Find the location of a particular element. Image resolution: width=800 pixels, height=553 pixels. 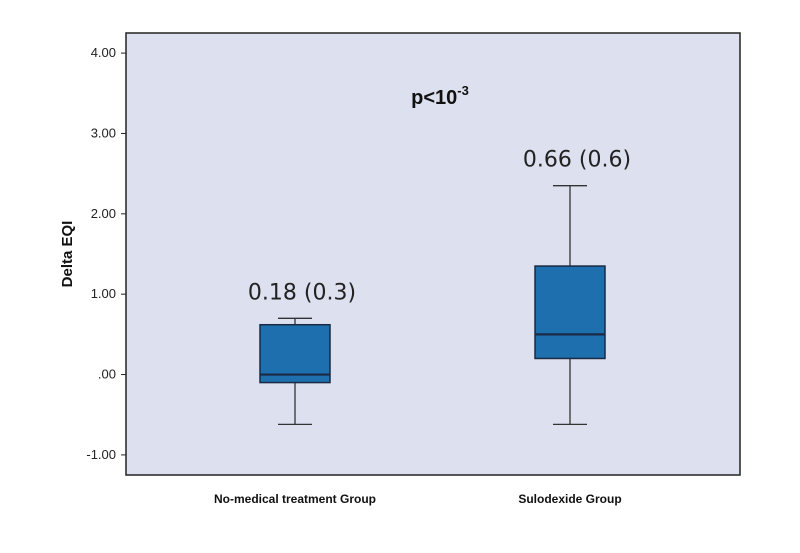

y-axis: 4.00 3.00 2.00 1.00 .00 -1.00 is located at coordinates (106, 253).